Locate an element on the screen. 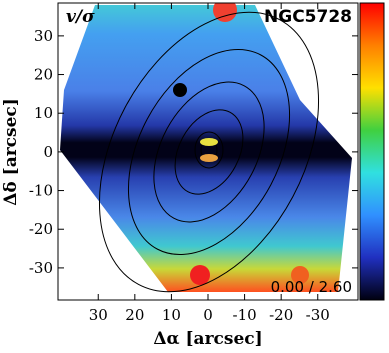  y-tick-label: 0 is located at coordinates (48, 152).